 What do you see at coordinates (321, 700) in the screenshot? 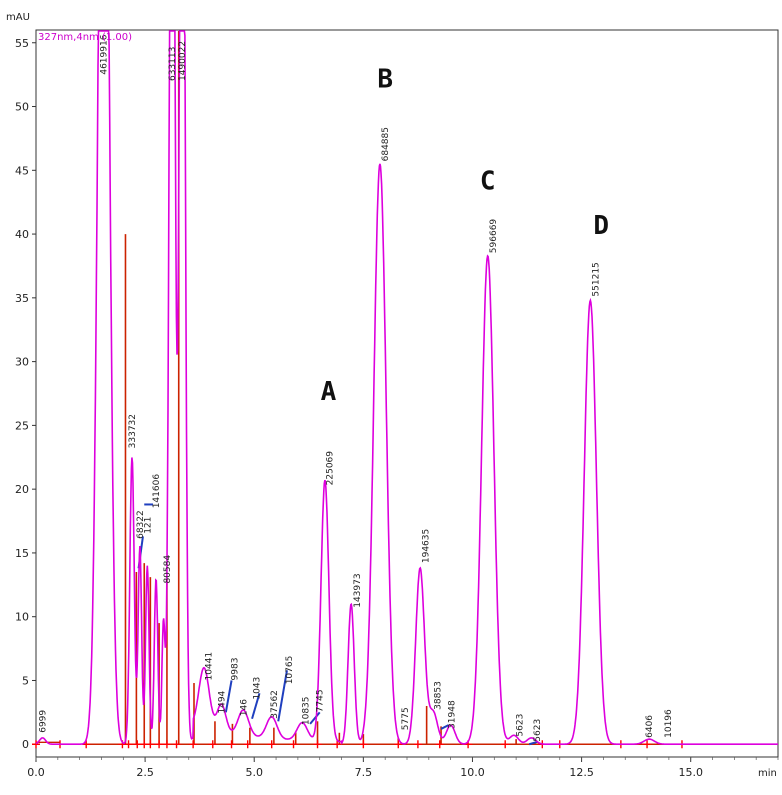
I see `peak-area-label: 7745` at bounding box center [321, 700].